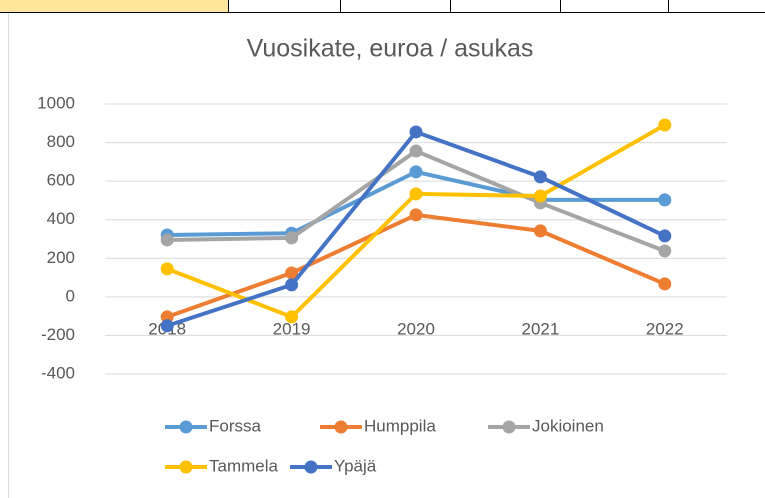  I want to click on legend-label: Forssa, so click(235, 425).